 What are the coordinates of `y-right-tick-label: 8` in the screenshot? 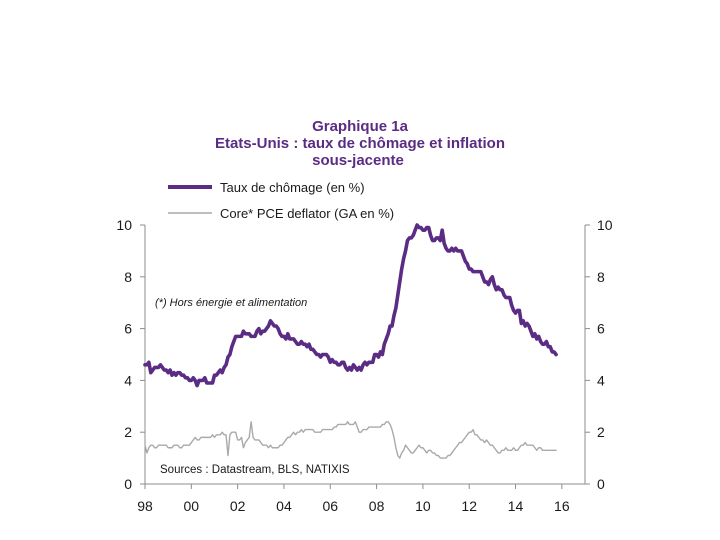 It's located at (601, 277).